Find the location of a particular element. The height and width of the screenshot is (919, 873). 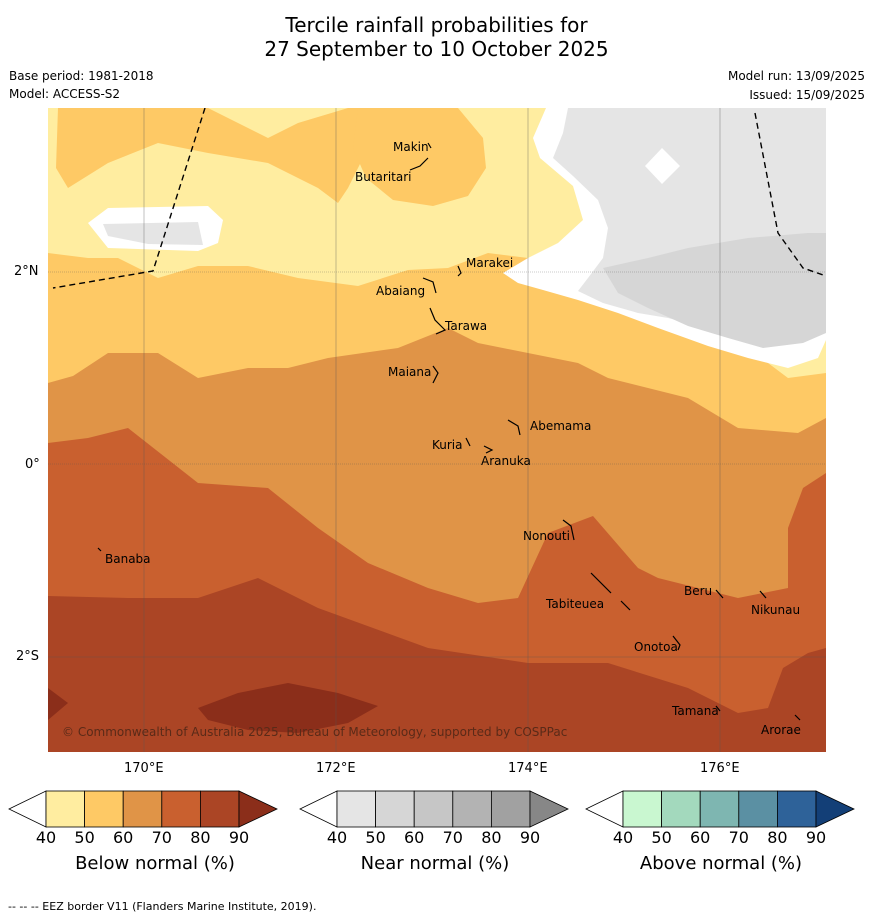

label-butaritari: Butaritari is located at coordinates (383, 177).